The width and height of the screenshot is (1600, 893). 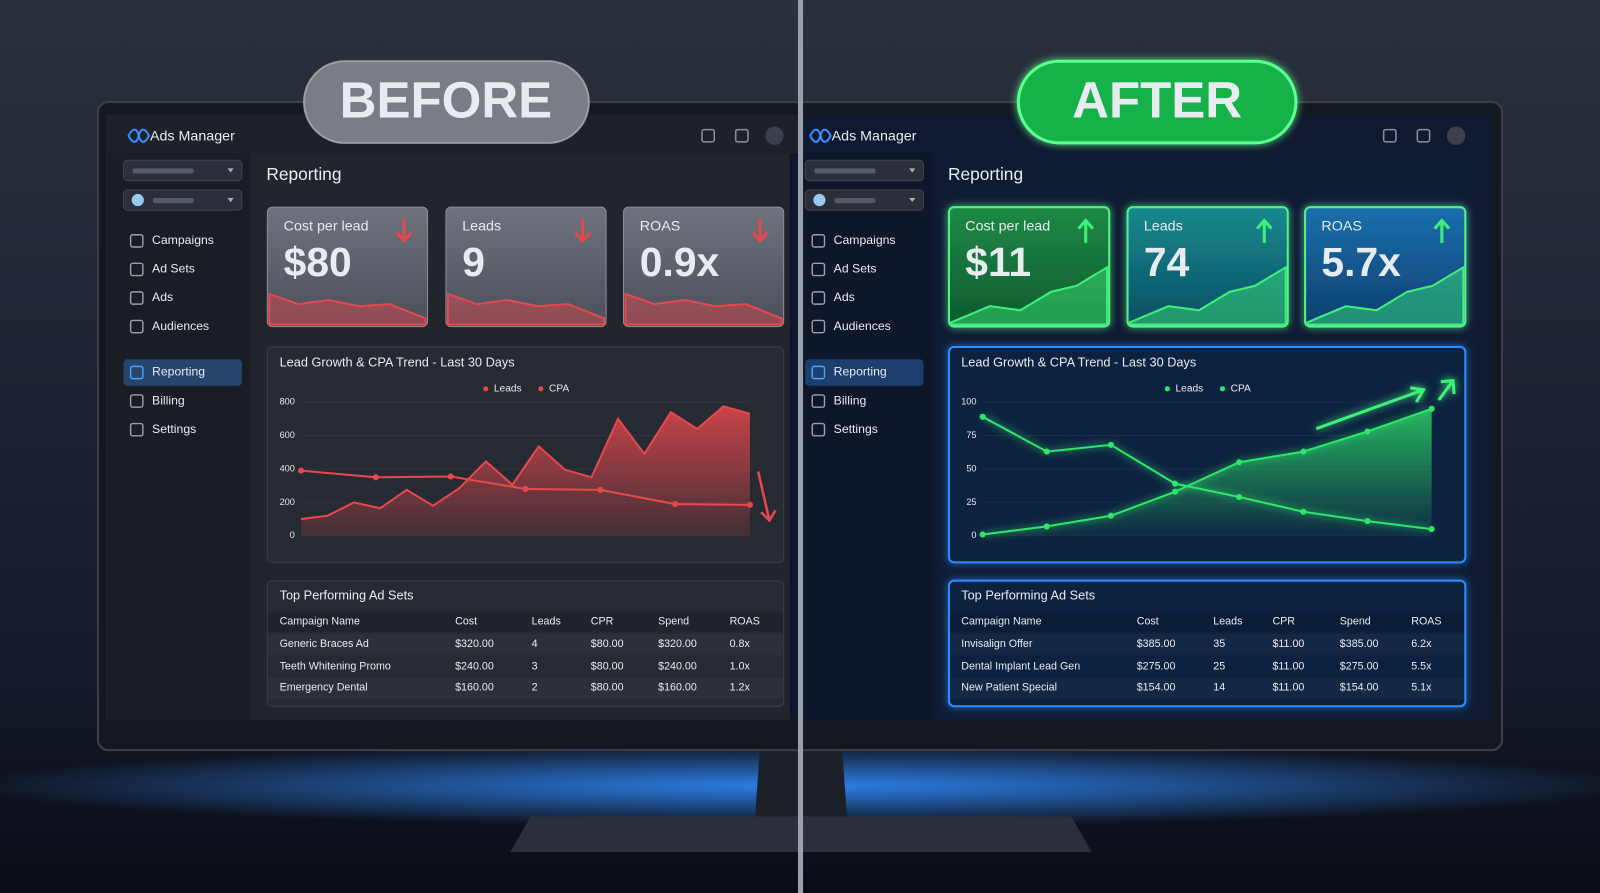 What do you see at coordinates (912, 200) in the screenshot?
I see `dropdown-caret` at bounding box center [912, 200].